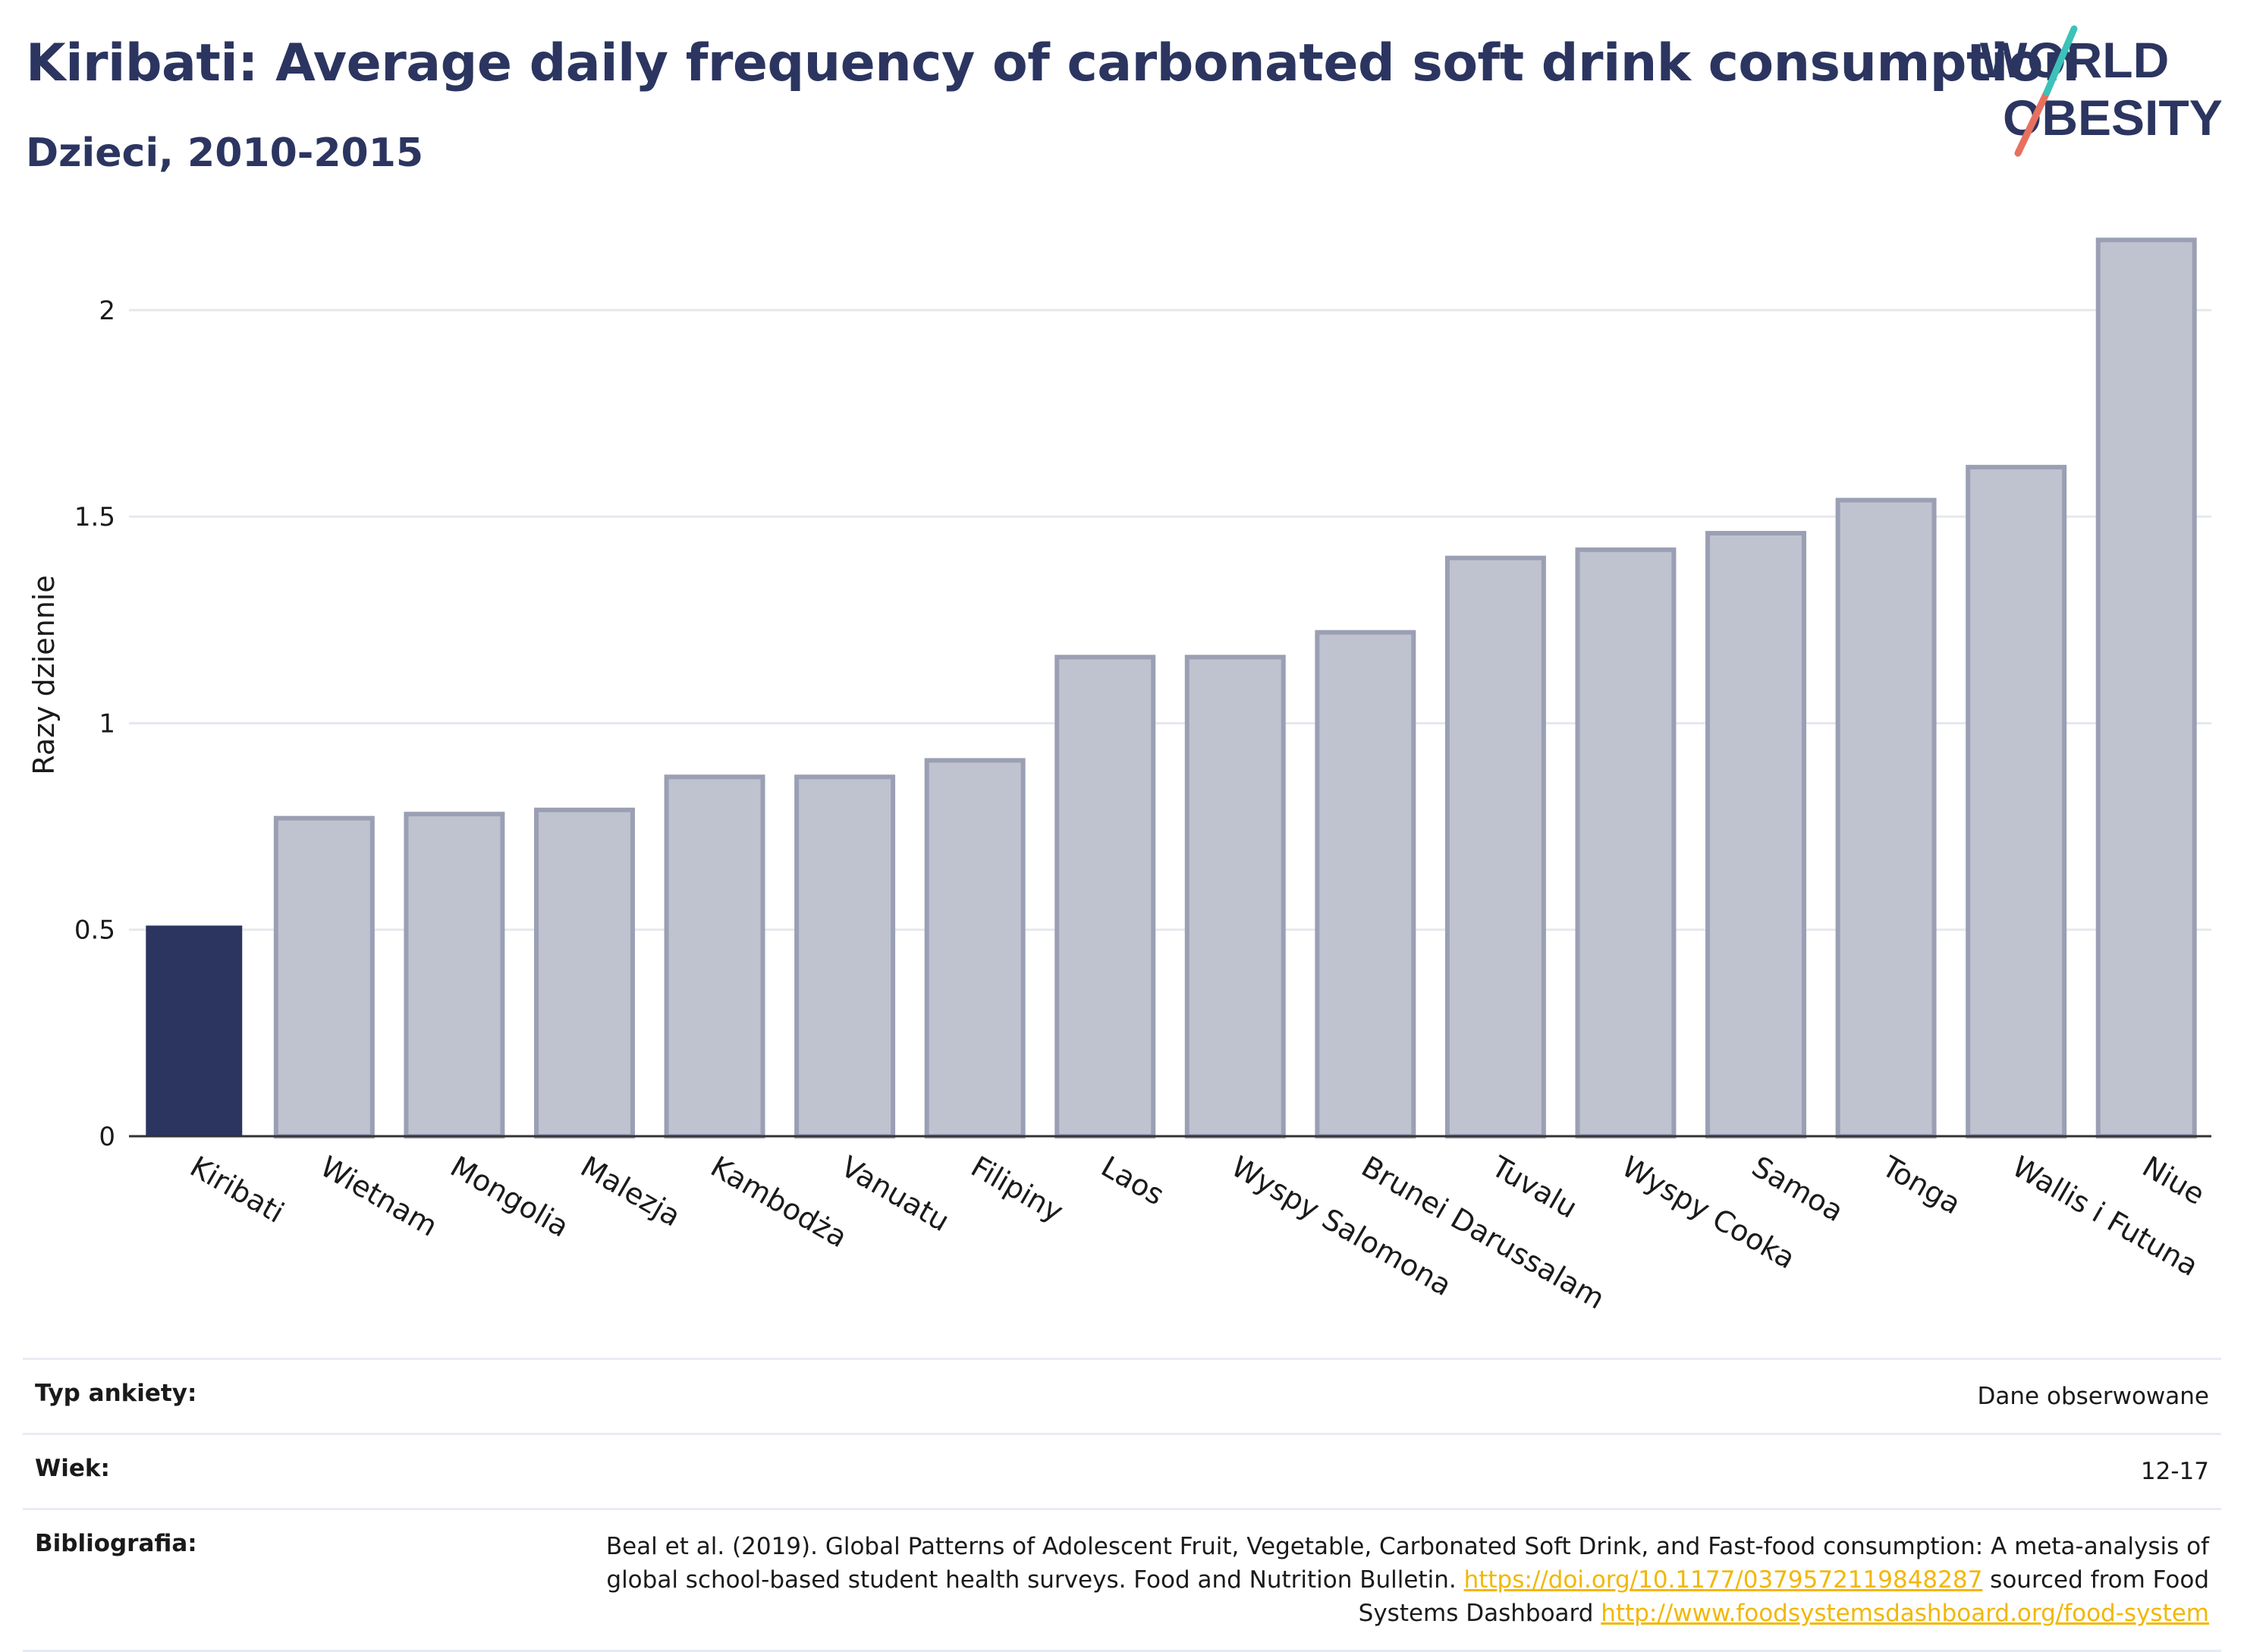 The width and height of the screenshot is (2244, 1652). Describe the element at coordinates (72, 1469) in the screenshot. I see `age-label: Wiek:` at that location.